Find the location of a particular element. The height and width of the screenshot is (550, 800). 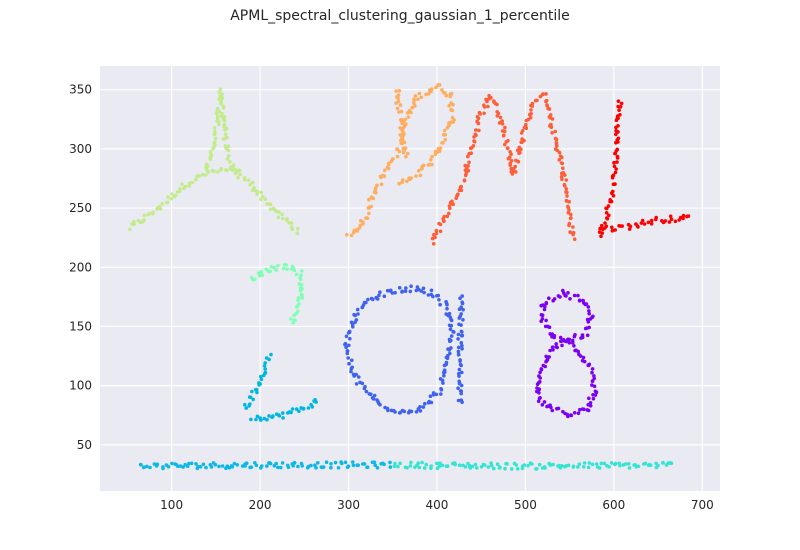

y-tick-label: 200 is located at coordinates (80, 267).